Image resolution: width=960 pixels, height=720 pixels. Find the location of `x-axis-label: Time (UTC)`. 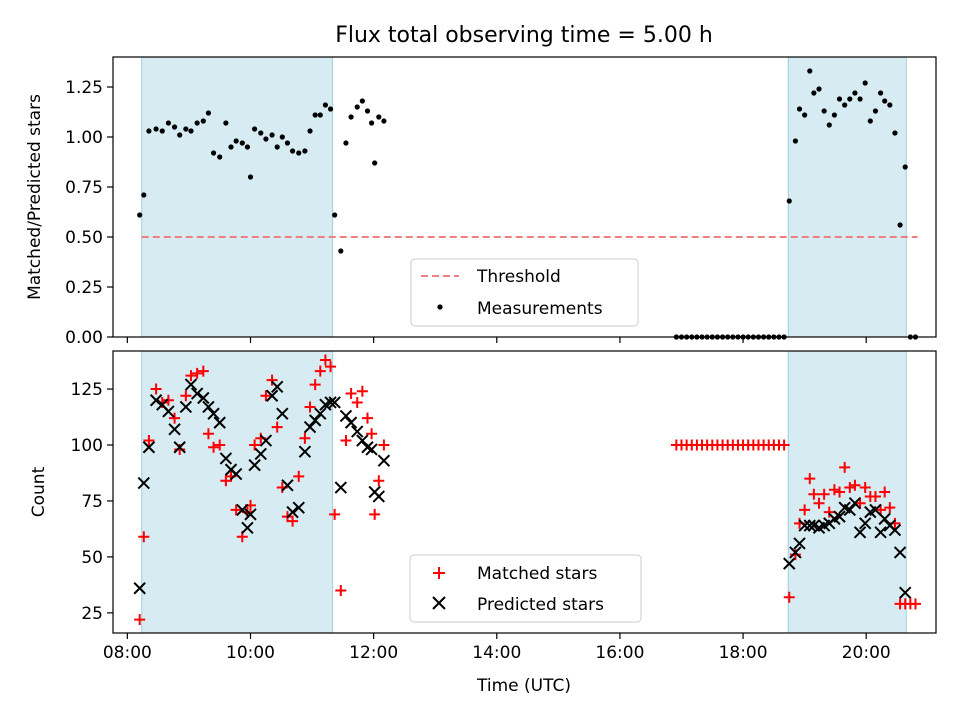

x-axis-label: Time (UTC) is located at coordinates (523, 686).